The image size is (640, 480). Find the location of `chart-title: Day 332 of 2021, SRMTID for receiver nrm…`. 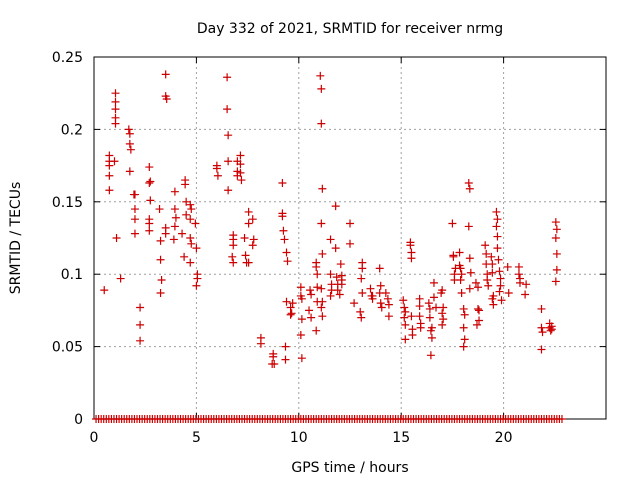

chart-title: Day 332 of 2021, SRMTID for receiver nrm… is located at coordinates (350, 29).